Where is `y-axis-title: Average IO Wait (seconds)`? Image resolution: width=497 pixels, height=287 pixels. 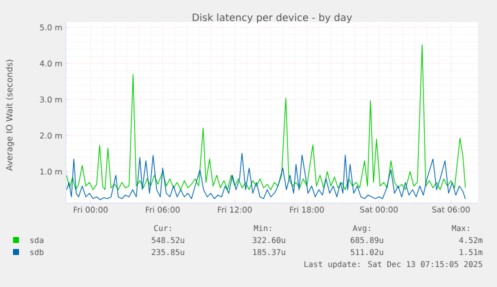 y-axis-title: Average IO Wait (seconds) is located at coordinates (10, 115).